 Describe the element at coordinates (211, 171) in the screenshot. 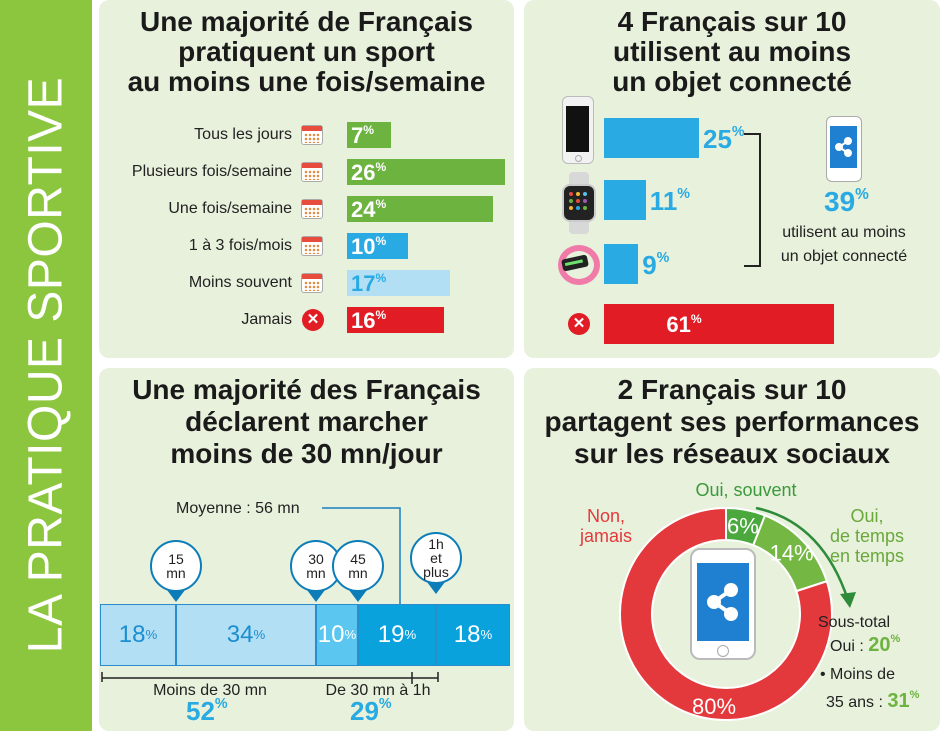

I see `row-label: Plusieurs fois/semaine` at that location.